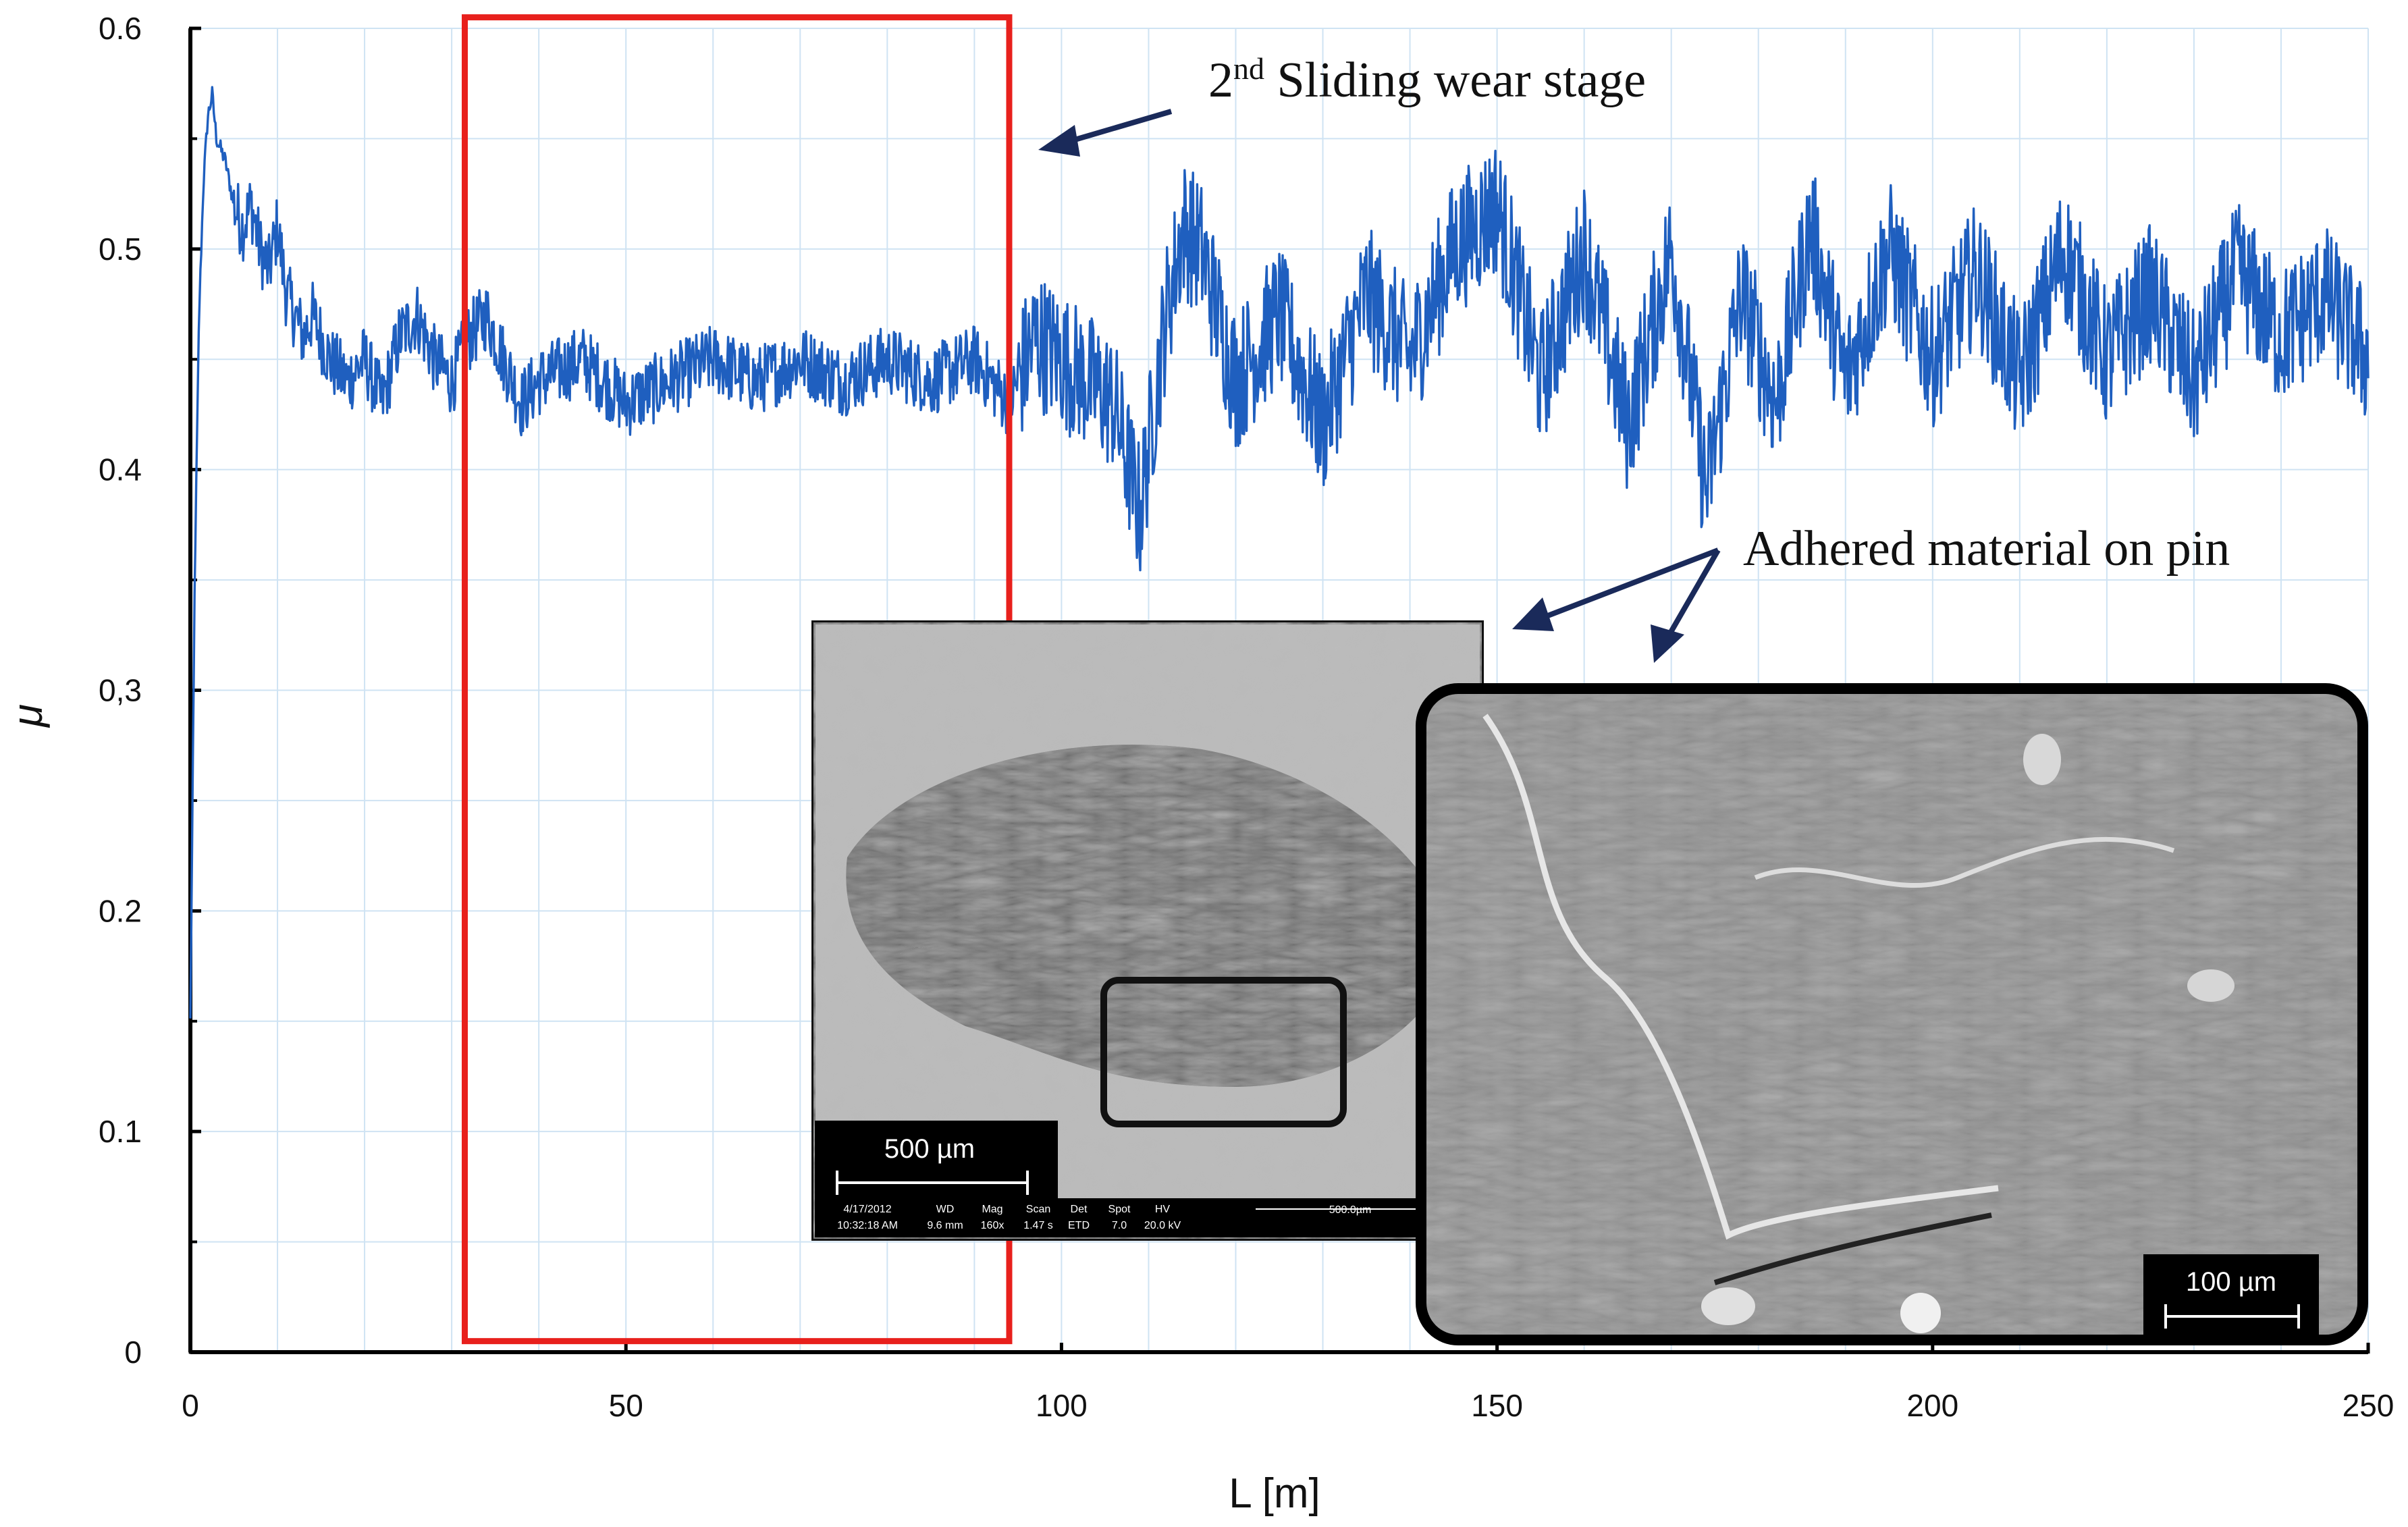 The height and width of the screenshot is (1527, 2408). I want to click on y-tick-label: 0.6, so click(121, 28).